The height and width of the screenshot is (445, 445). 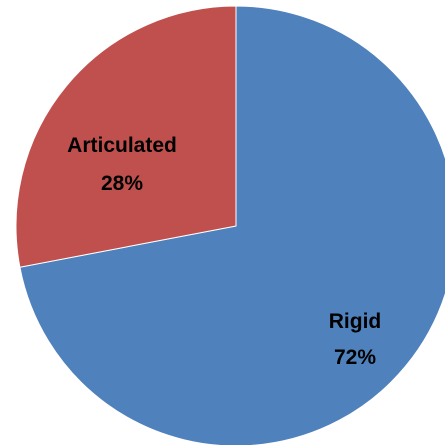 What do you see at coordinates (355, 321) in the screenshot?
I see `slice-label-rigid-name: Rigid` at bounding box center [355, 321].